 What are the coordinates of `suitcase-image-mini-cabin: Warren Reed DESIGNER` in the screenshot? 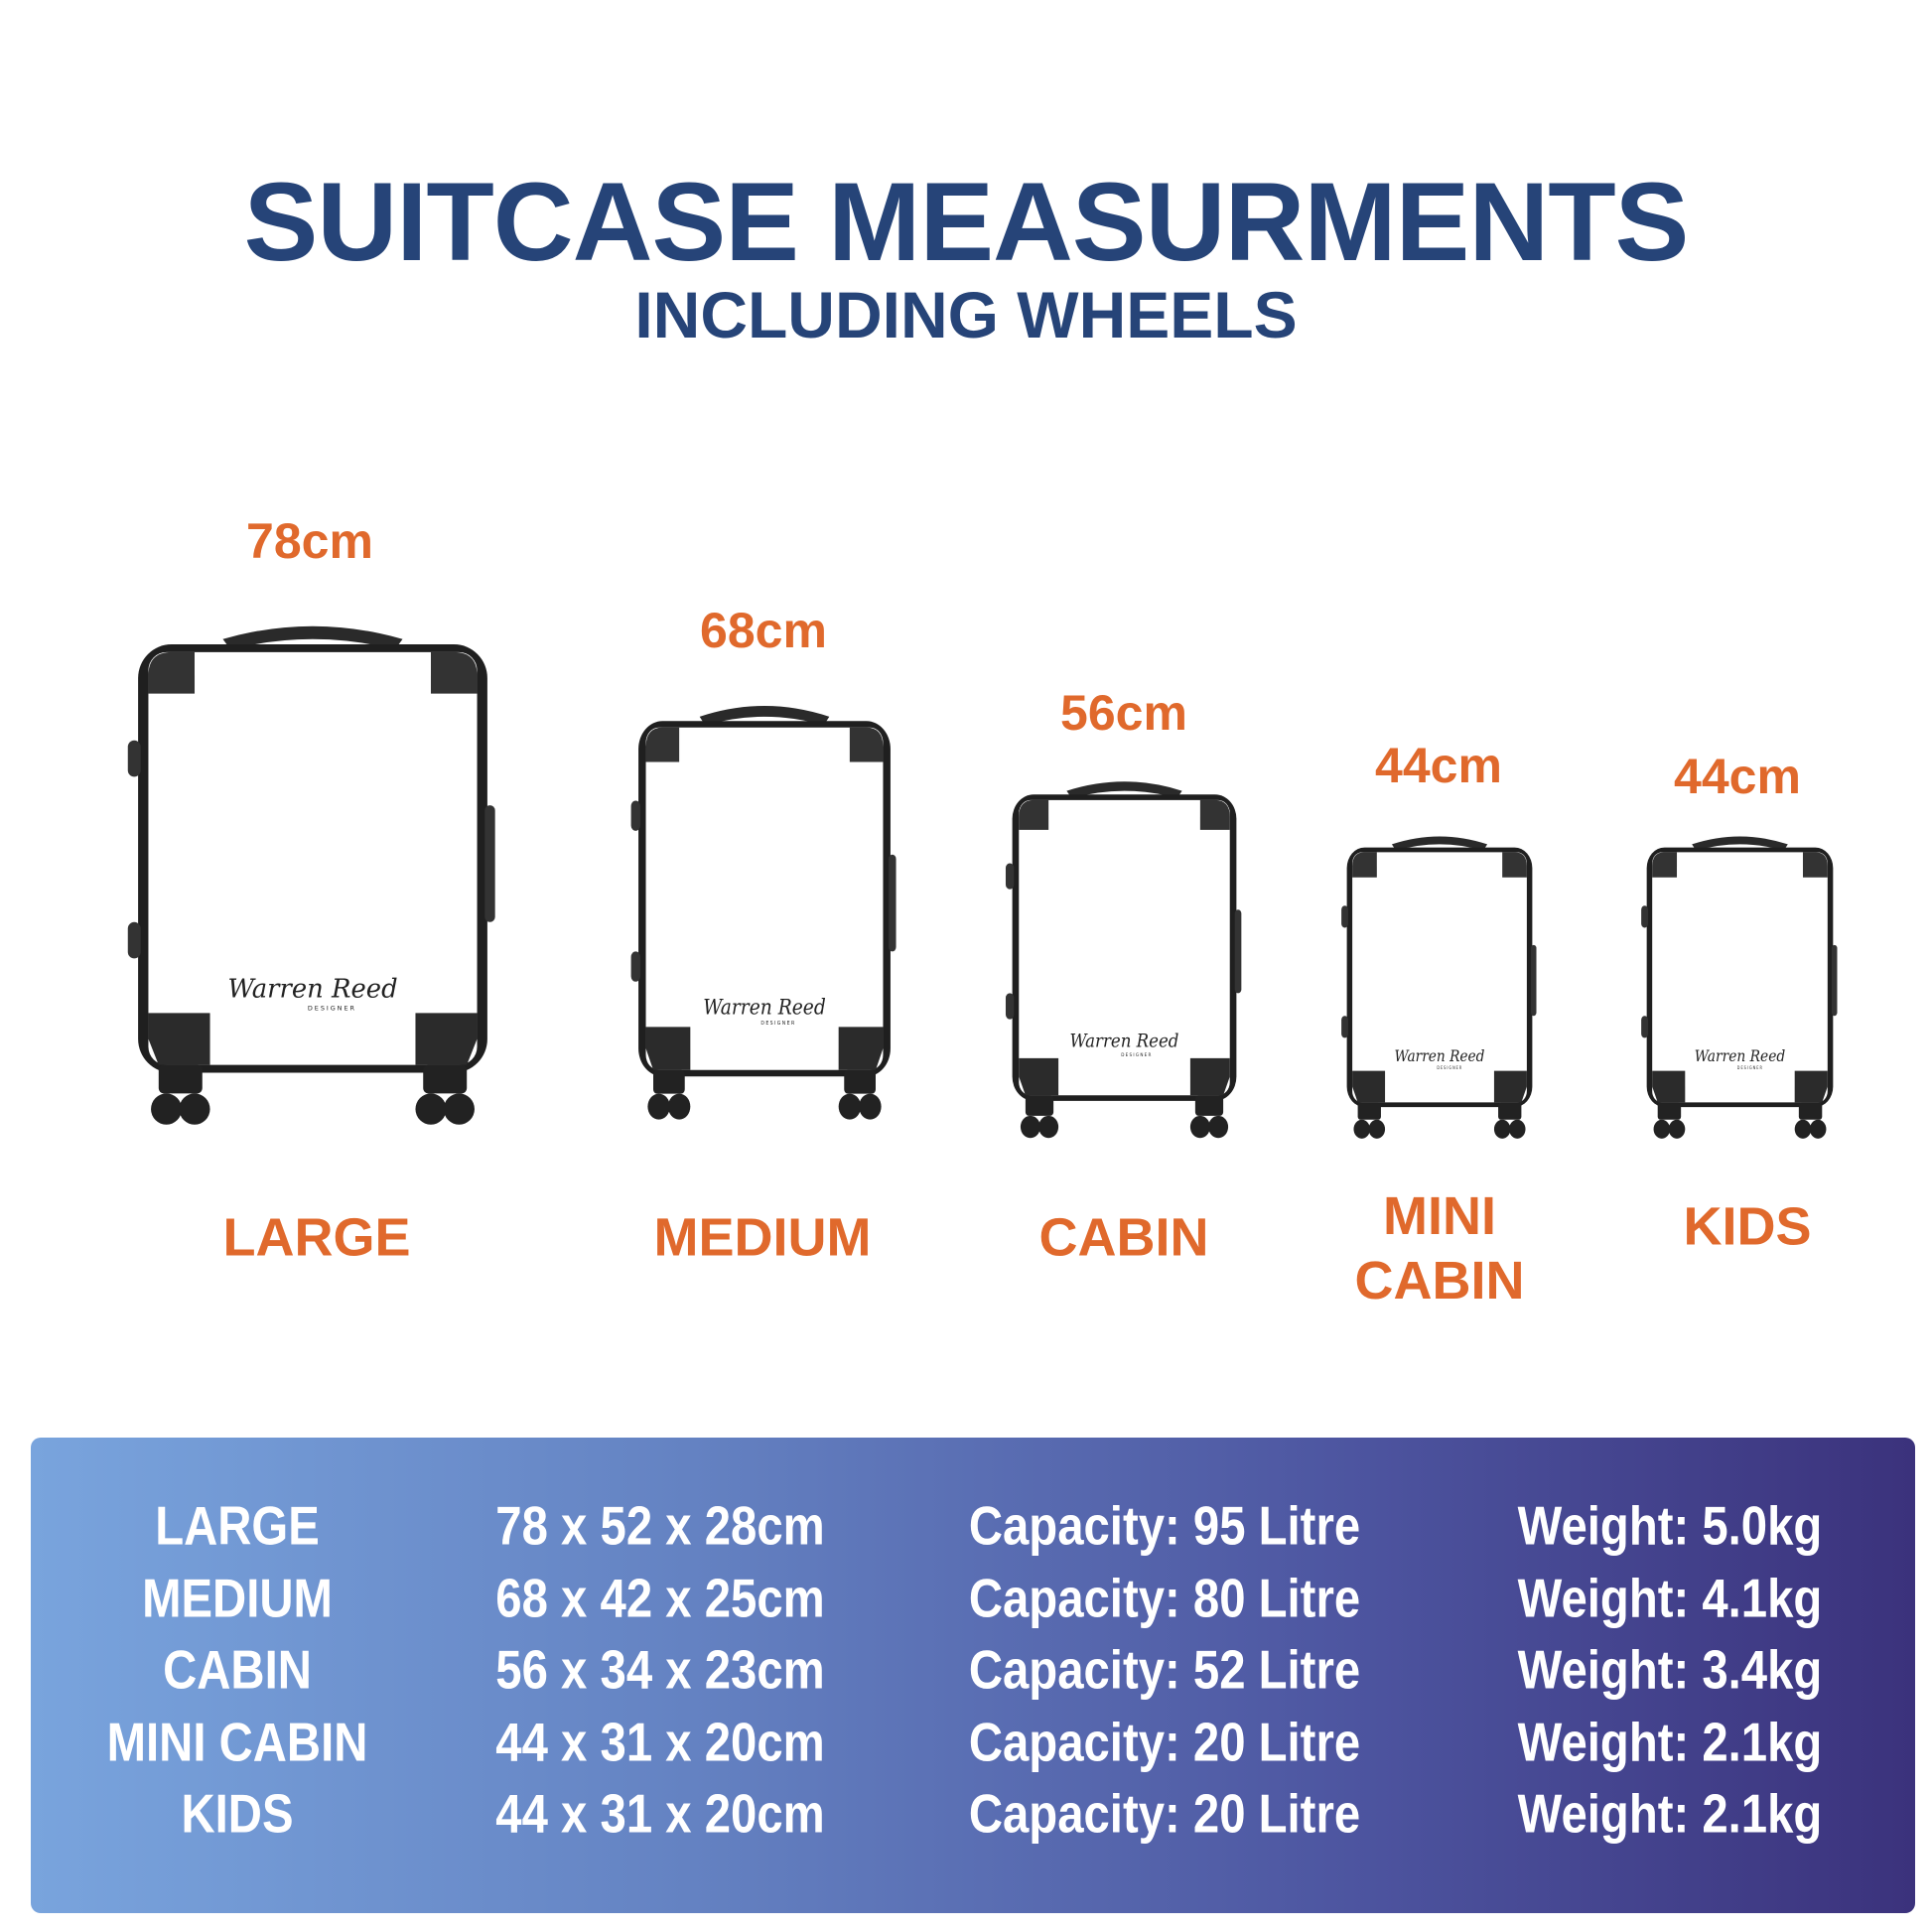 It's located at (1440, 984).